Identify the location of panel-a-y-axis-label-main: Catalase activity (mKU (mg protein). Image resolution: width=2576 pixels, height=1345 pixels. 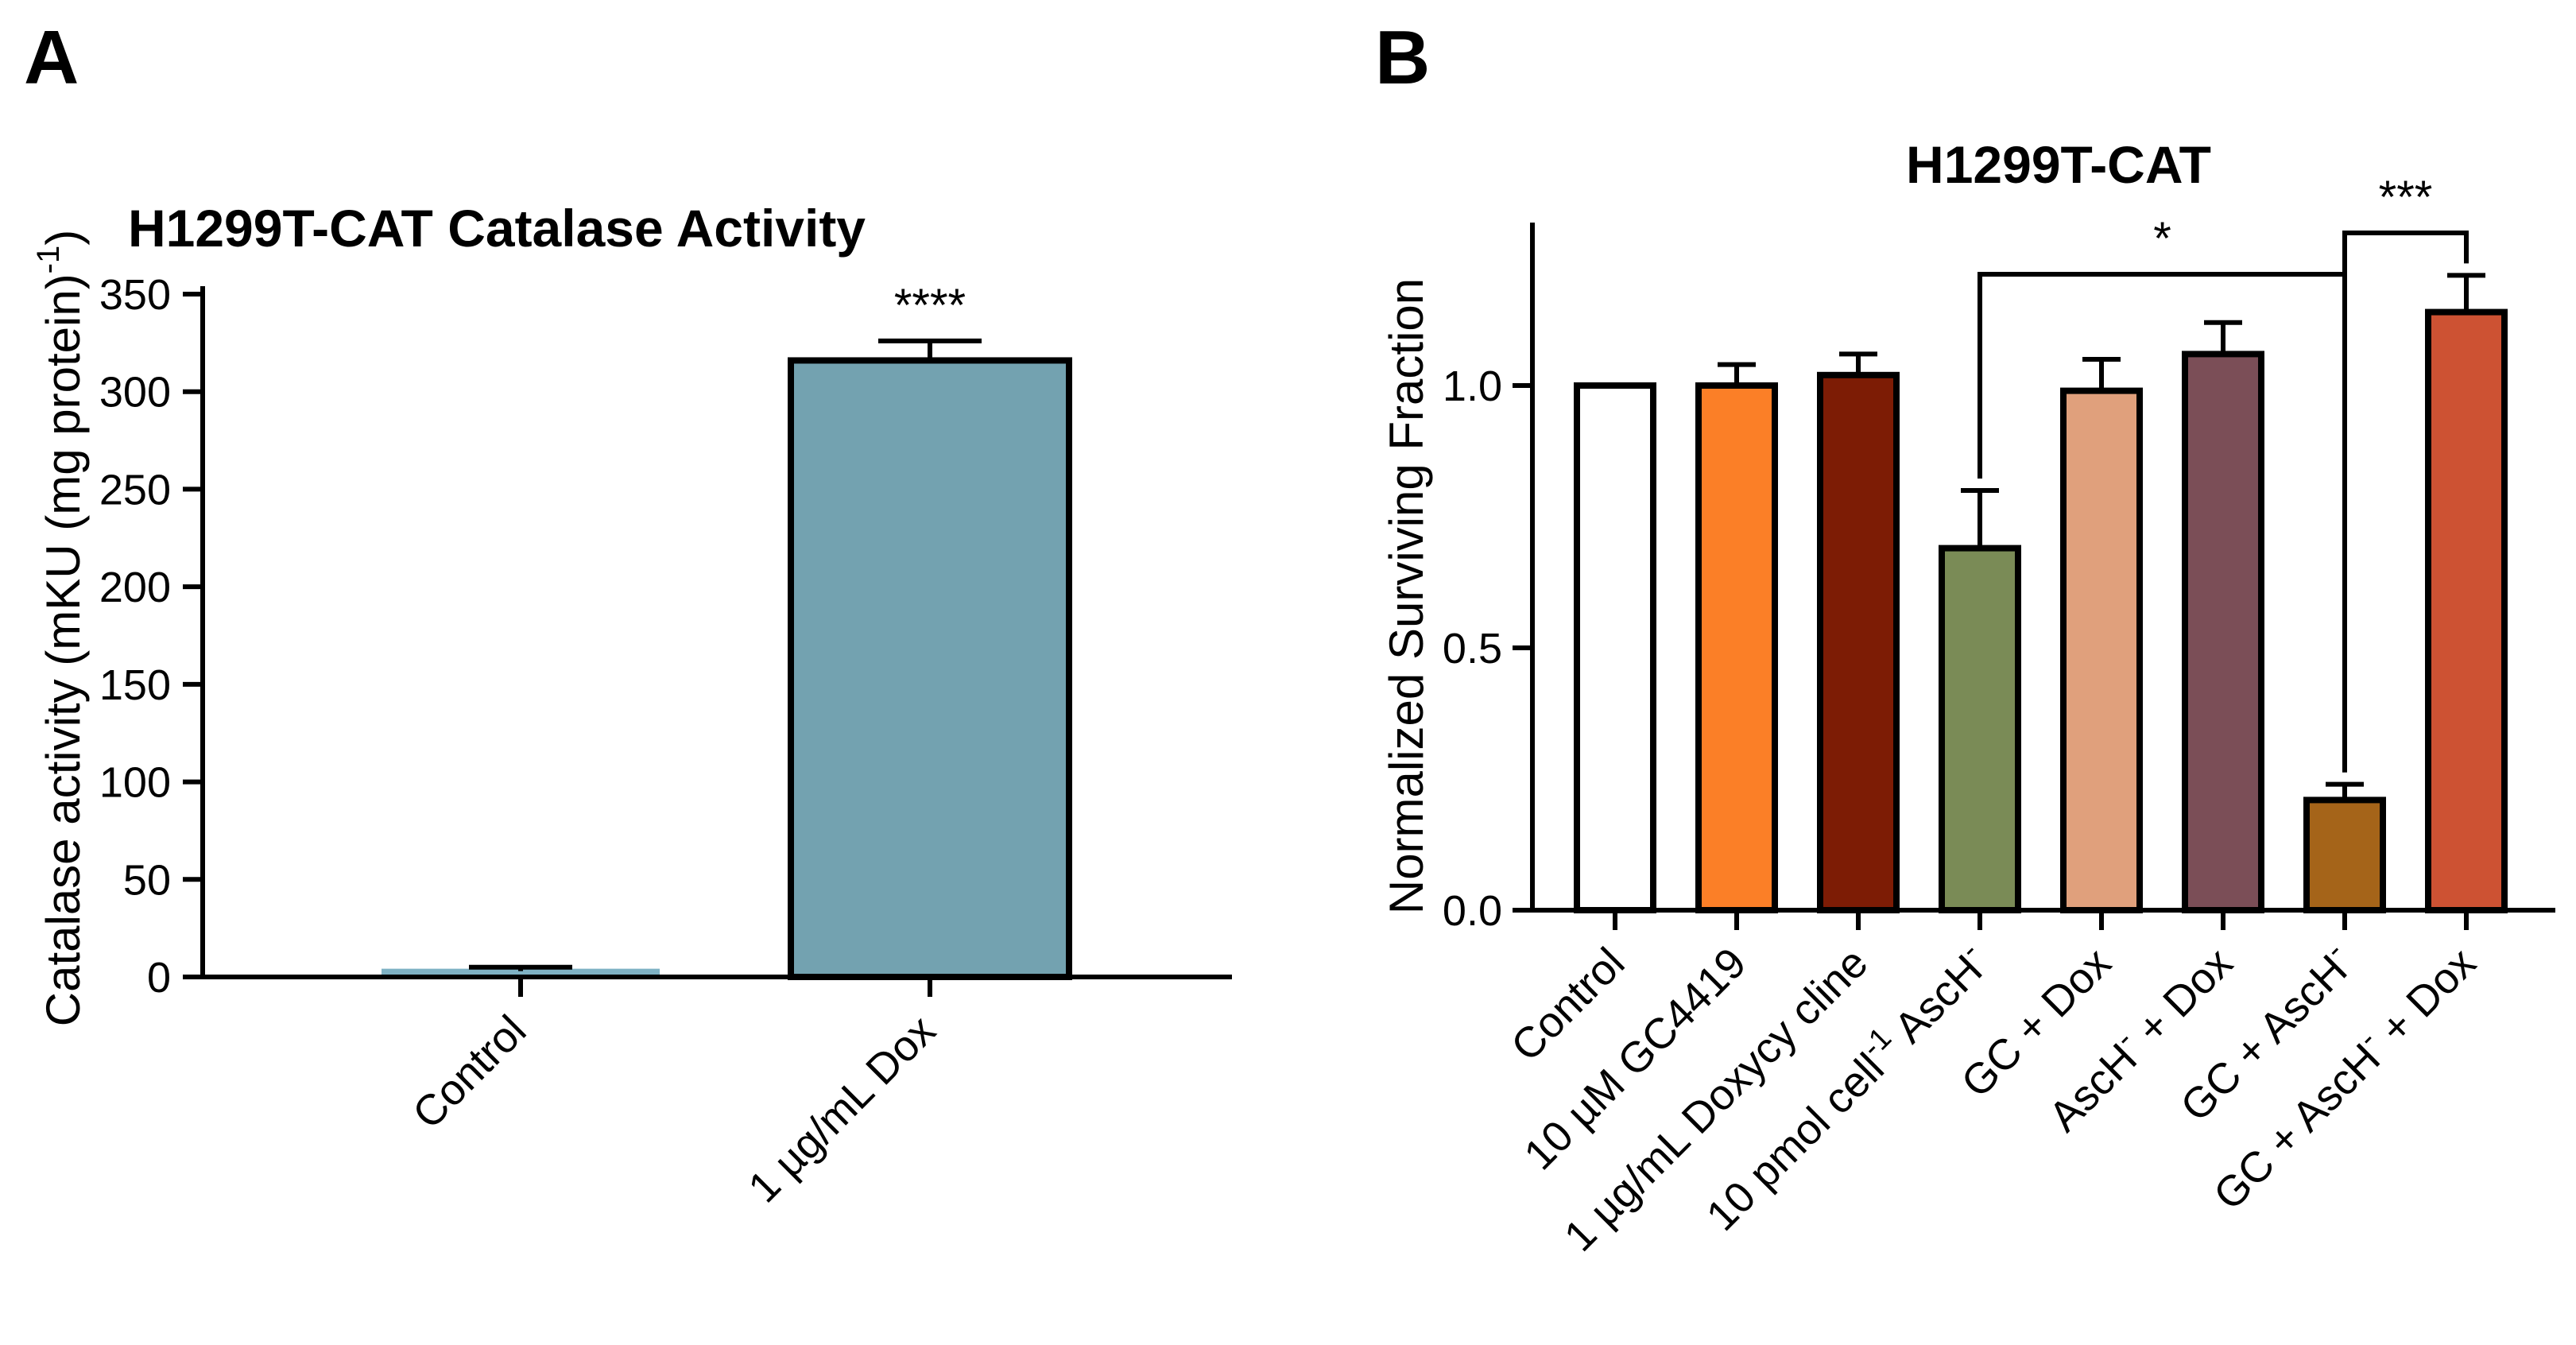
(64, 649).